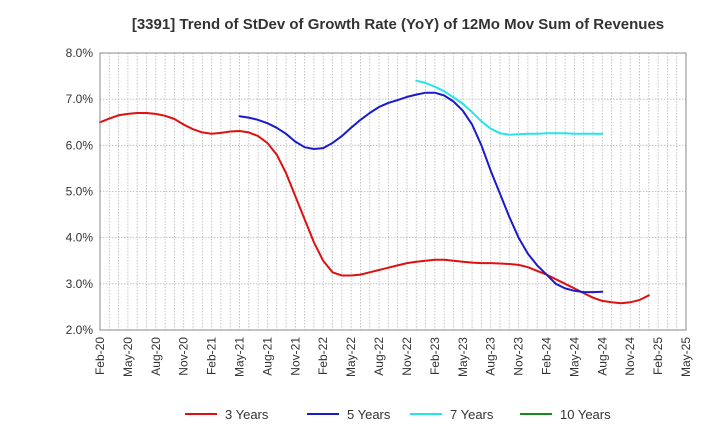 This screenshot has width=720, height=440. I want to click on x-tick-label: Feb-22, so click(323, 356).